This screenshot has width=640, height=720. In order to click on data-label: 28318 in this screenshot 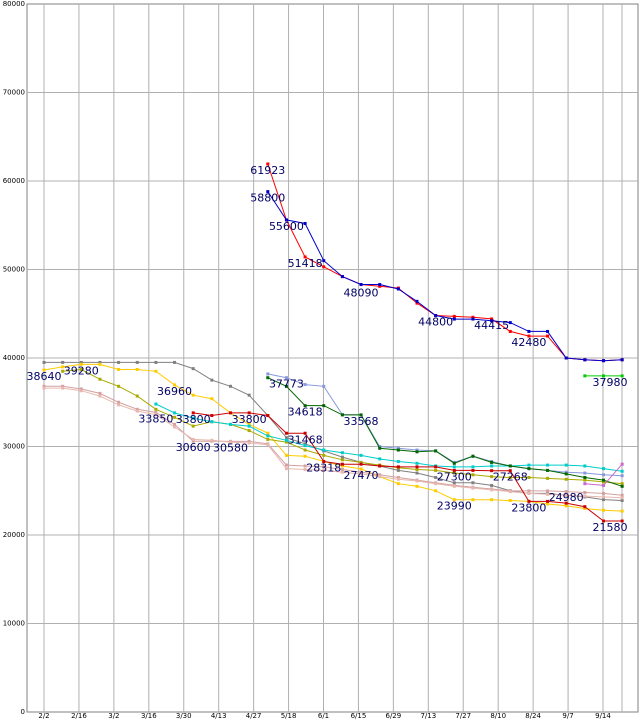, I will do `click(323, 467)`.